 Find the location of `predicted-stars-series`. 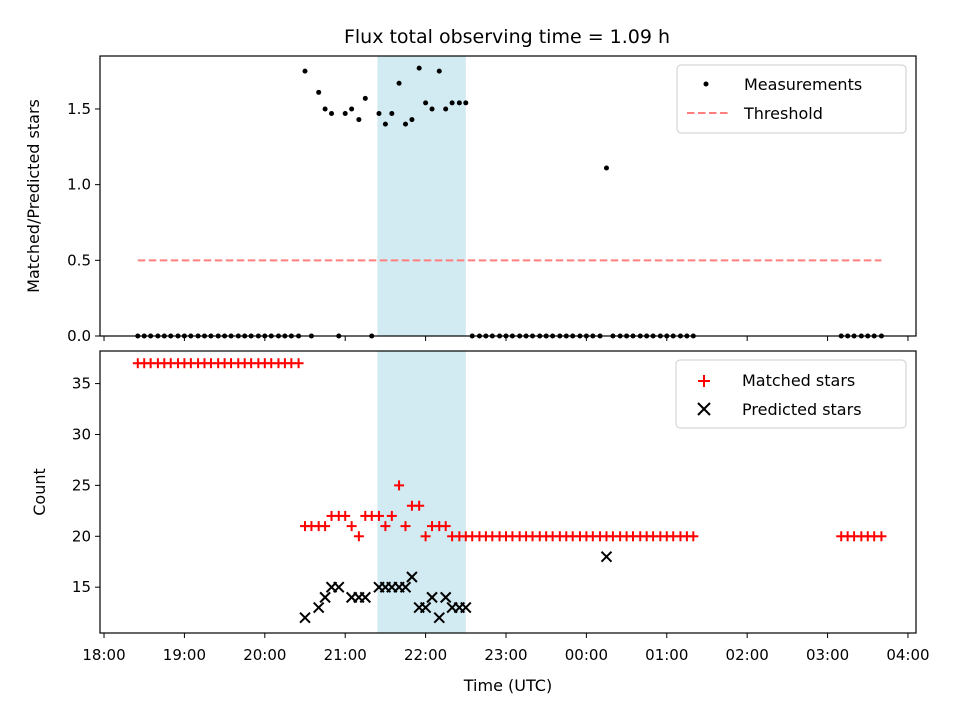

predicted-stars-series is located at coordinates (456, 587).